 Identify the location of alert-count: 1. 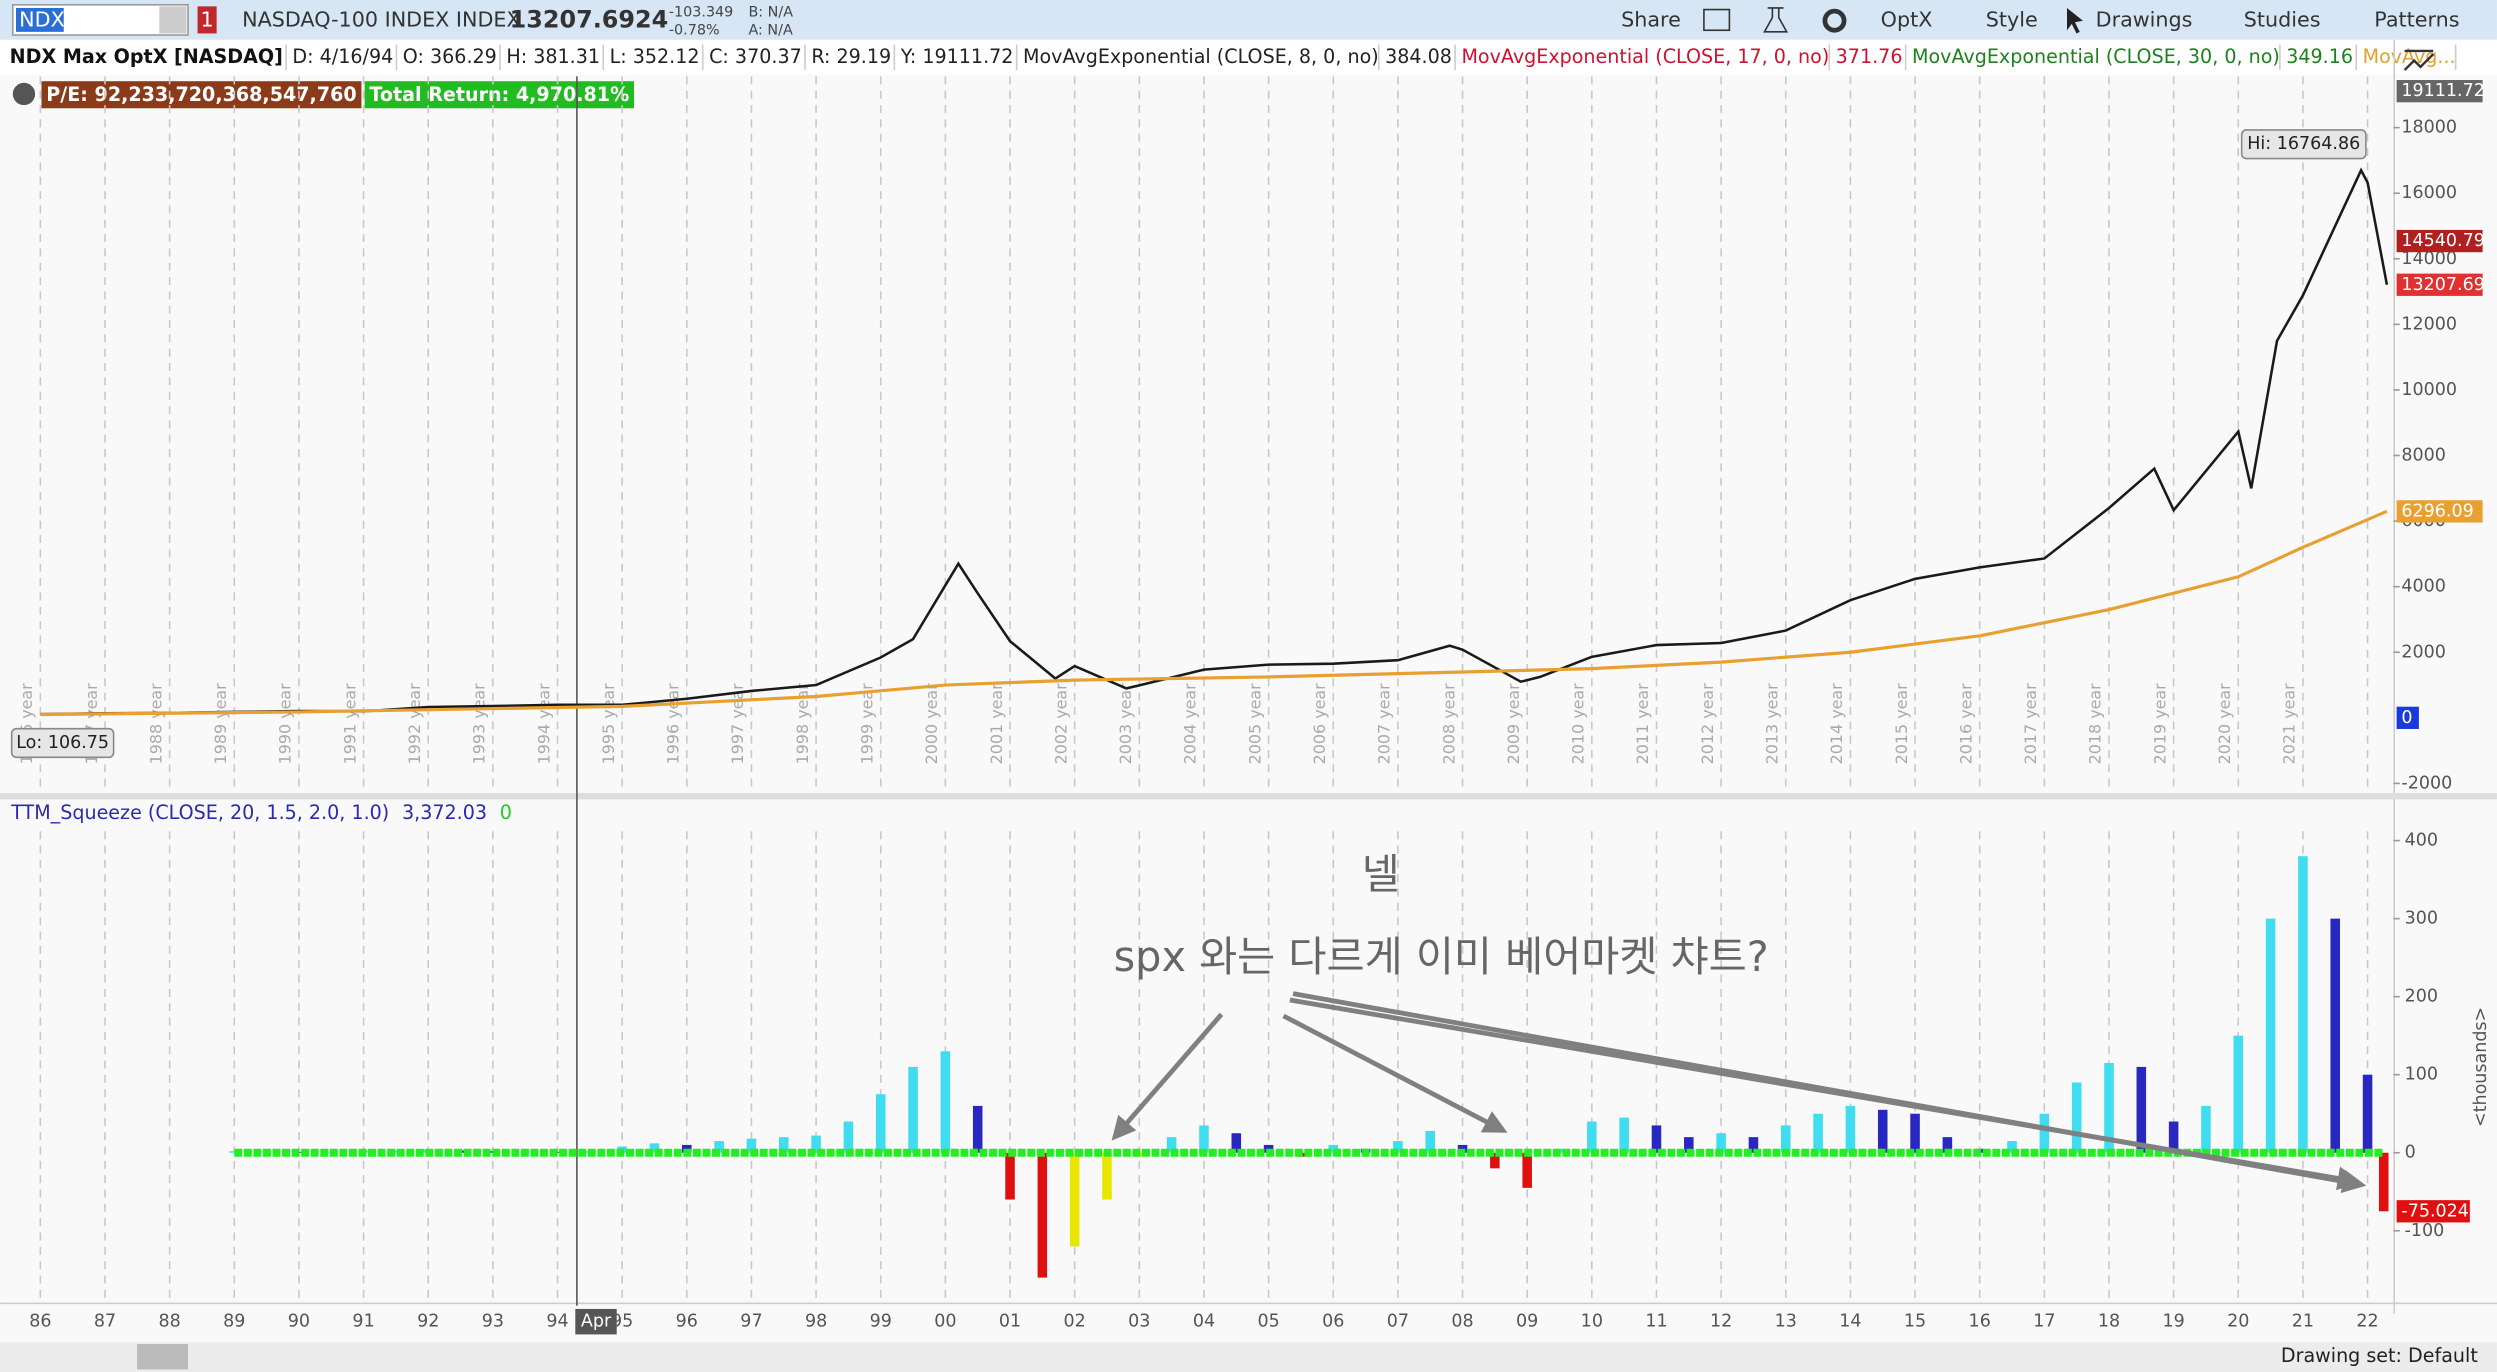
(206, 20).